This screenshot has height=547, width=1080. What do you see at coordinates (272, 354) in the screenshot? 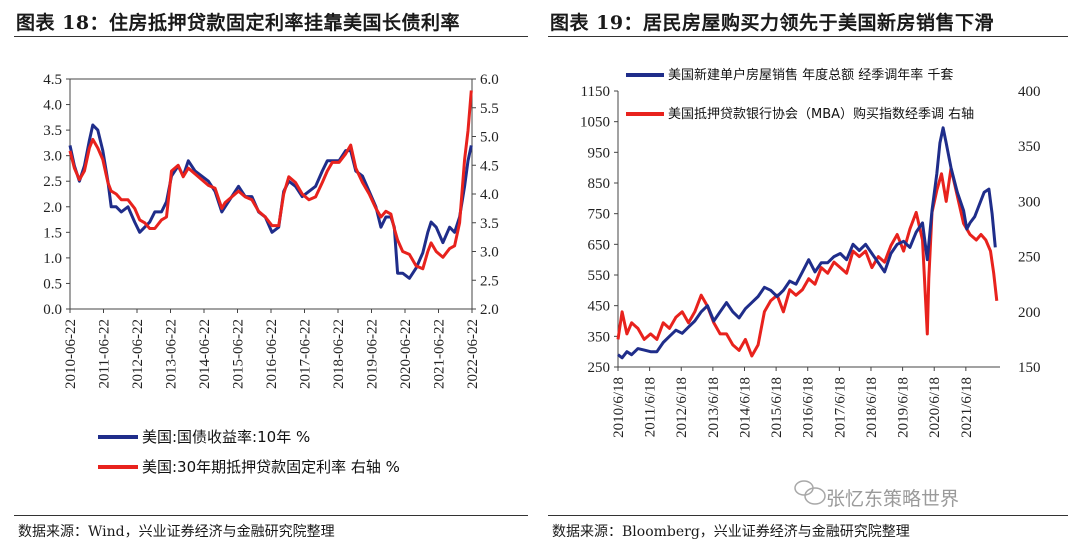
I see `left-x-tick-label: 2016-06-22` at bounding box center [272, 354].